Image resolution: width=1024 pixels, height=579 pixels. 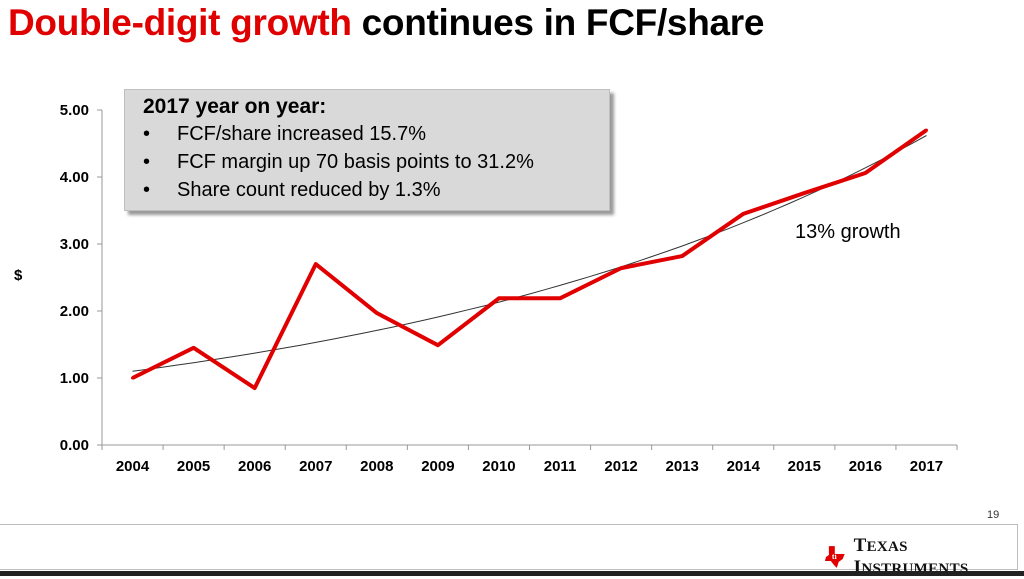 I want to click on svg-text: ti, so click(x=835, y=556).